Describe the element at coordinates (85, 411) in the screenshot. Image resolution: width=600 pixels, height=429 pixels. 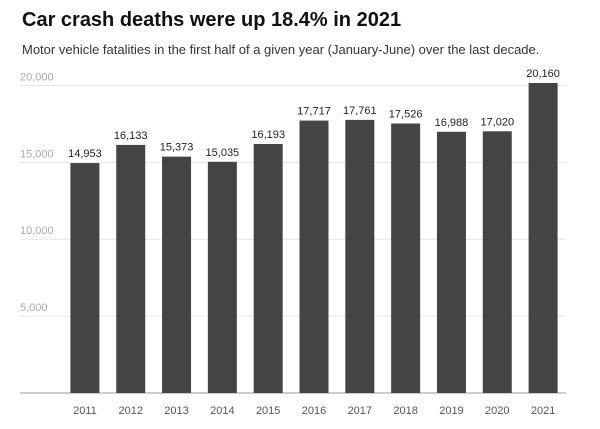
I see `x-tick-label: 2011` at that location.